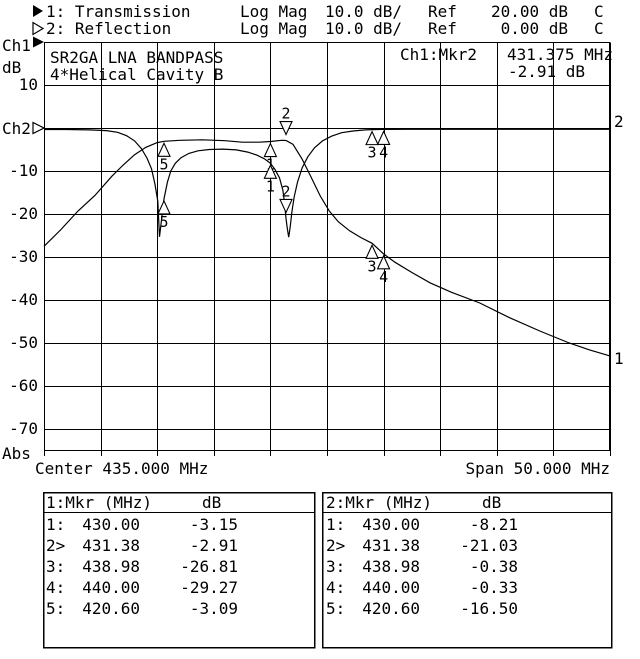 The width and height of the screenshot is (640, 659). Describe the element at coordinates (214, 524) in the screenshot. I see `marker-row-db: -3.15` at that location.